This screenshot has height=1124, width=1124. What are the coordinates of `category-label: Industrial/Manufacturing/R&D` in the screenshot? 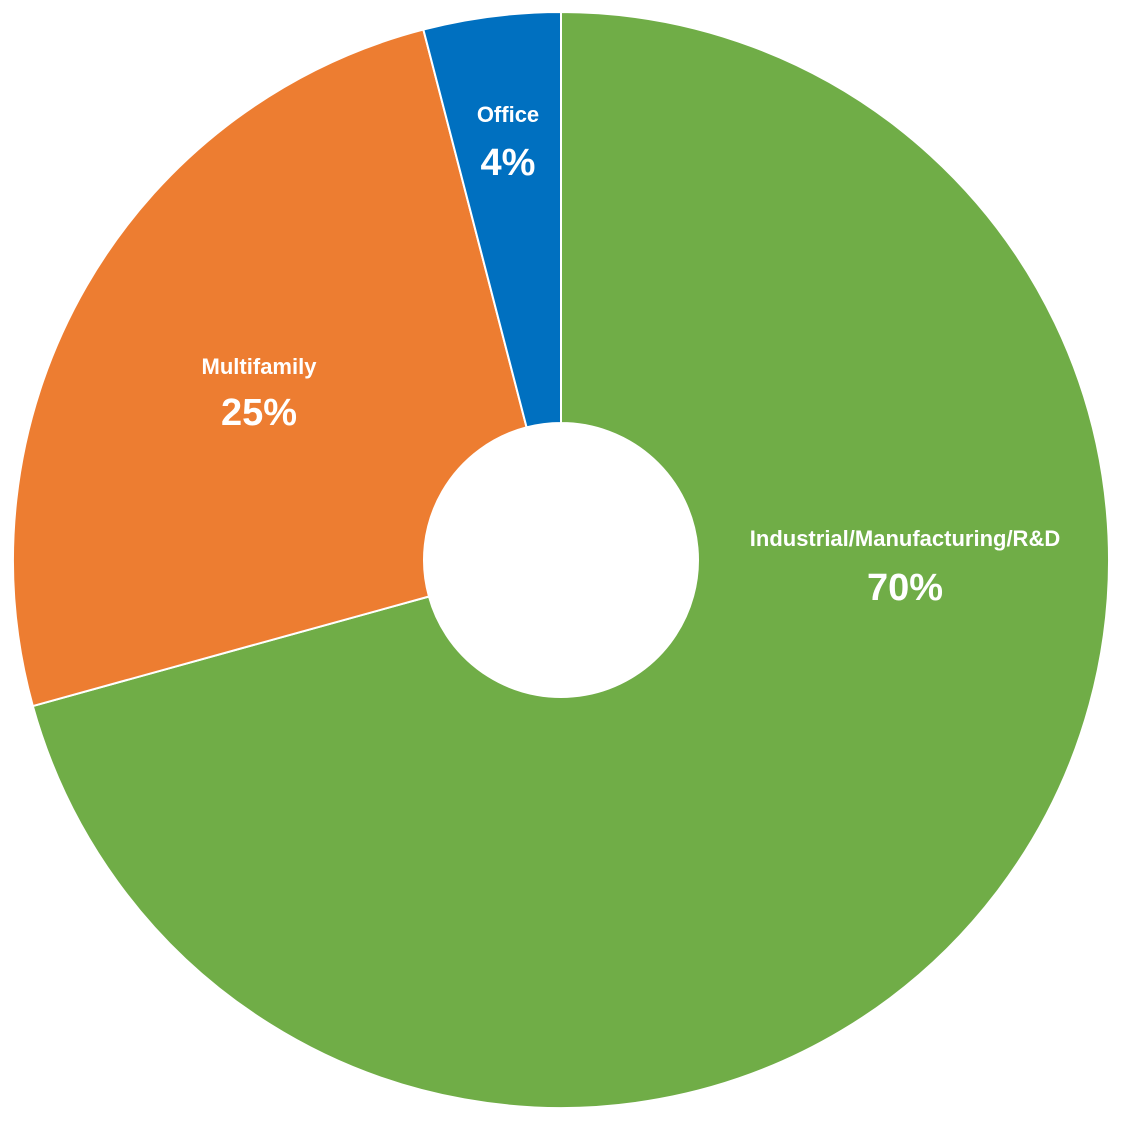 It's located at (905, 538).